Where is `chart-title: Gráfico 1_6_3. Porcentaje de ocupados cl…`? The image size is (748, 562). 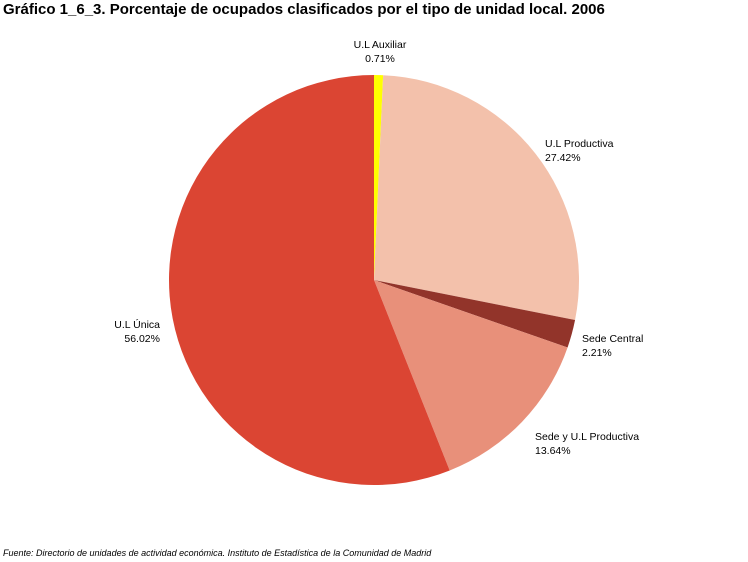 chart-title: Gráfico 1_6_3. Porcentaje de ocupados cl… is located at coordinates (304, 9).